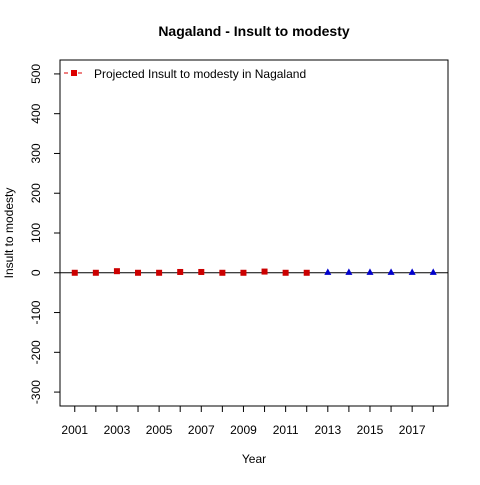  Describe the element at coordinates (36, 392) in the screenshot. I see `y-tick-label: -300` at that location.